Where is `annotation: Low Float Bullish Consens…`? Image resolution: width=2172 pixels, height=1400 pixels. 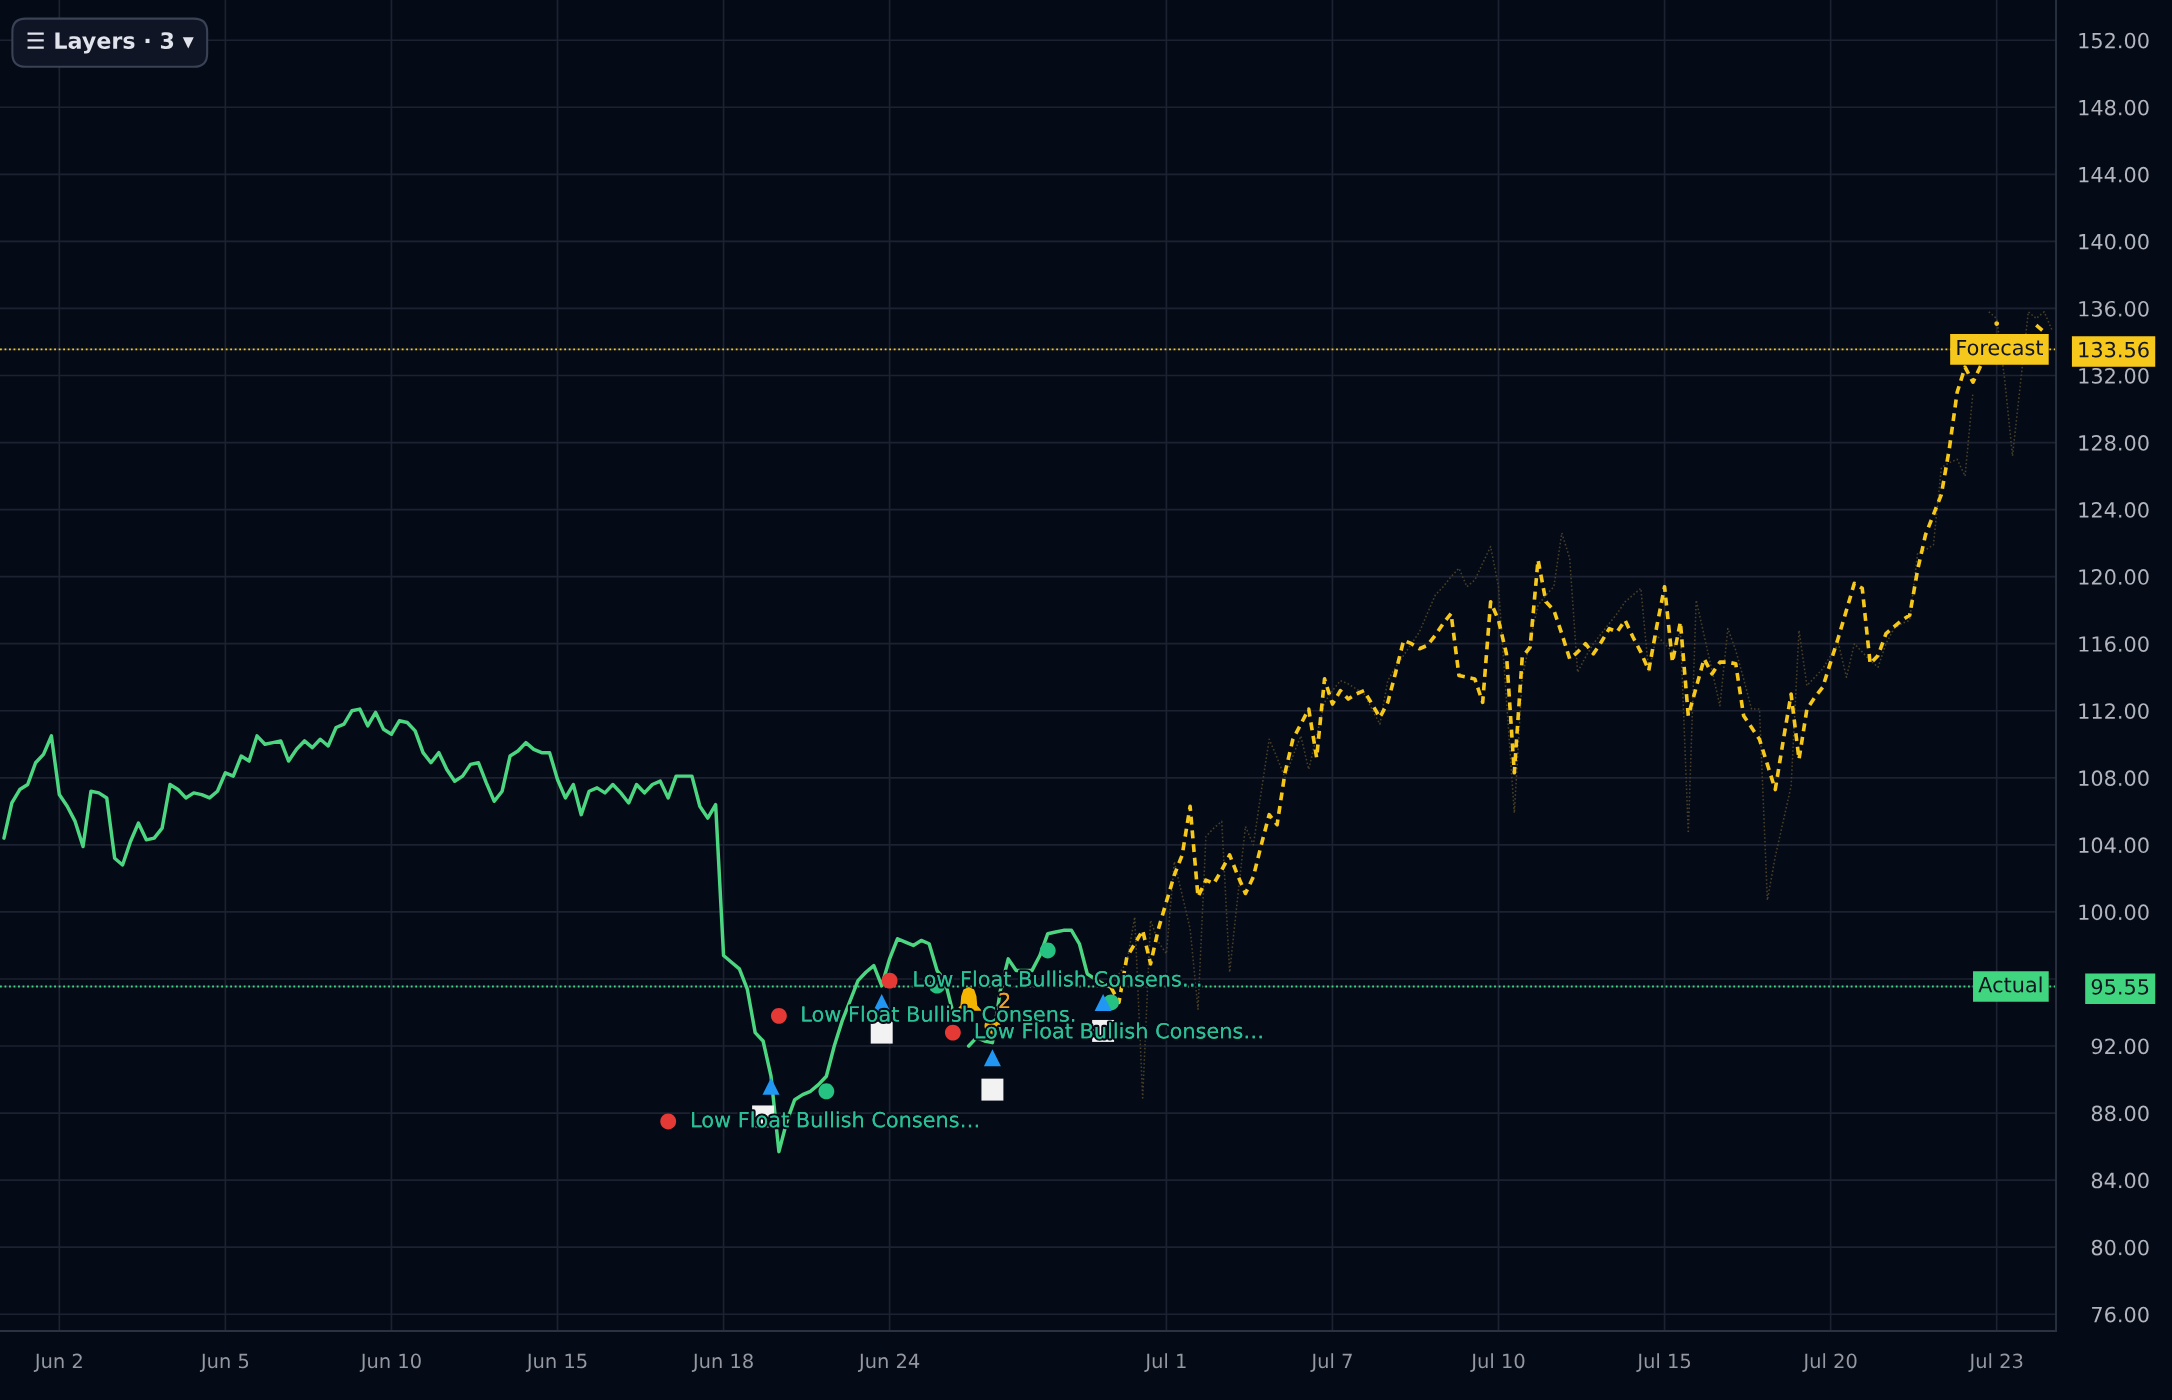
annotation: Low Float Bullish Consens… is located at coordinates (835, 1119).